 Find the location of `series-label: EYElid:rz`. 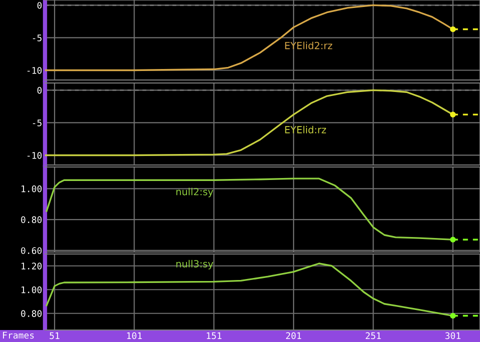

series-label: EYElid:rz is located at coordinates (305, 130).